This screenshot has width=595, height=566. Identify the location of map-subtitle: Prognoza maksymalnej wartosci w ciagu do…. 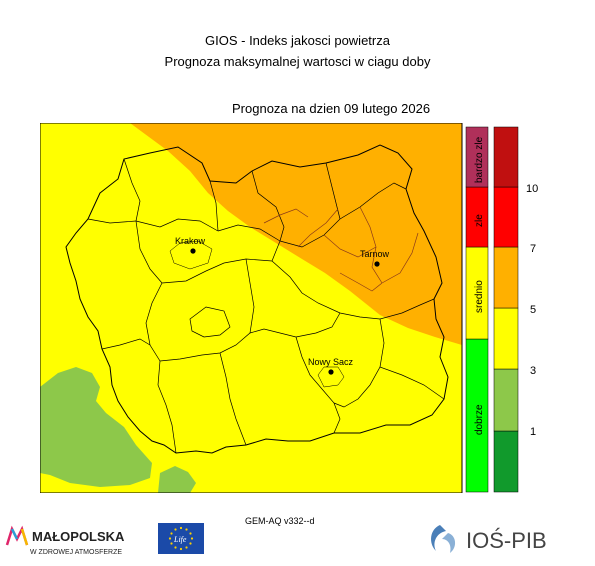
(297, 61).